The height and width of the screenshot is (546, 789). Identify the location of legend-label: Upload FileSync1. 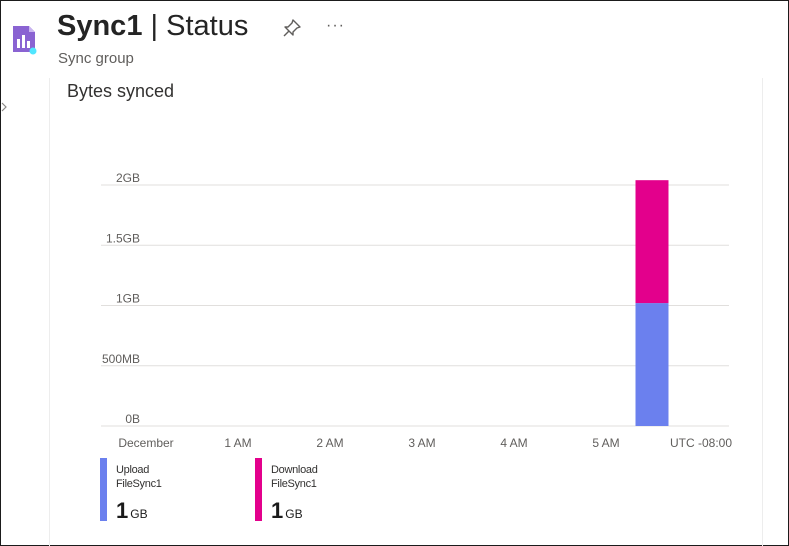
(139, 477).